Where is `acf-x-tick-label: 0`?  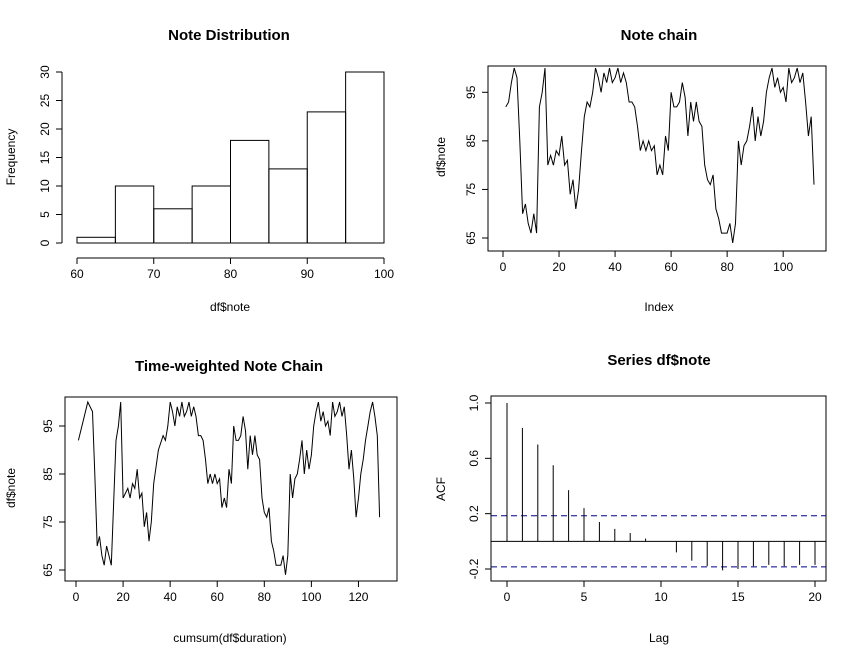
acf-x-tick-label: 0 is located at coordinates (507, 597).